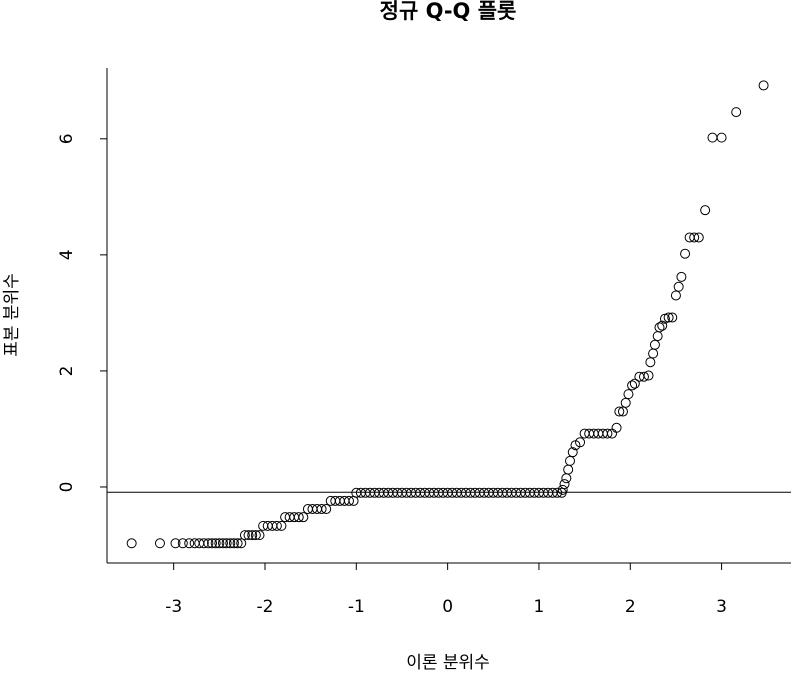 The width and height of the screenshot is (791, 674). What do you see at coordinates (539, 607) in the screenshot?
I see `x-tick-label: 1` at bounding box center [539, 607].